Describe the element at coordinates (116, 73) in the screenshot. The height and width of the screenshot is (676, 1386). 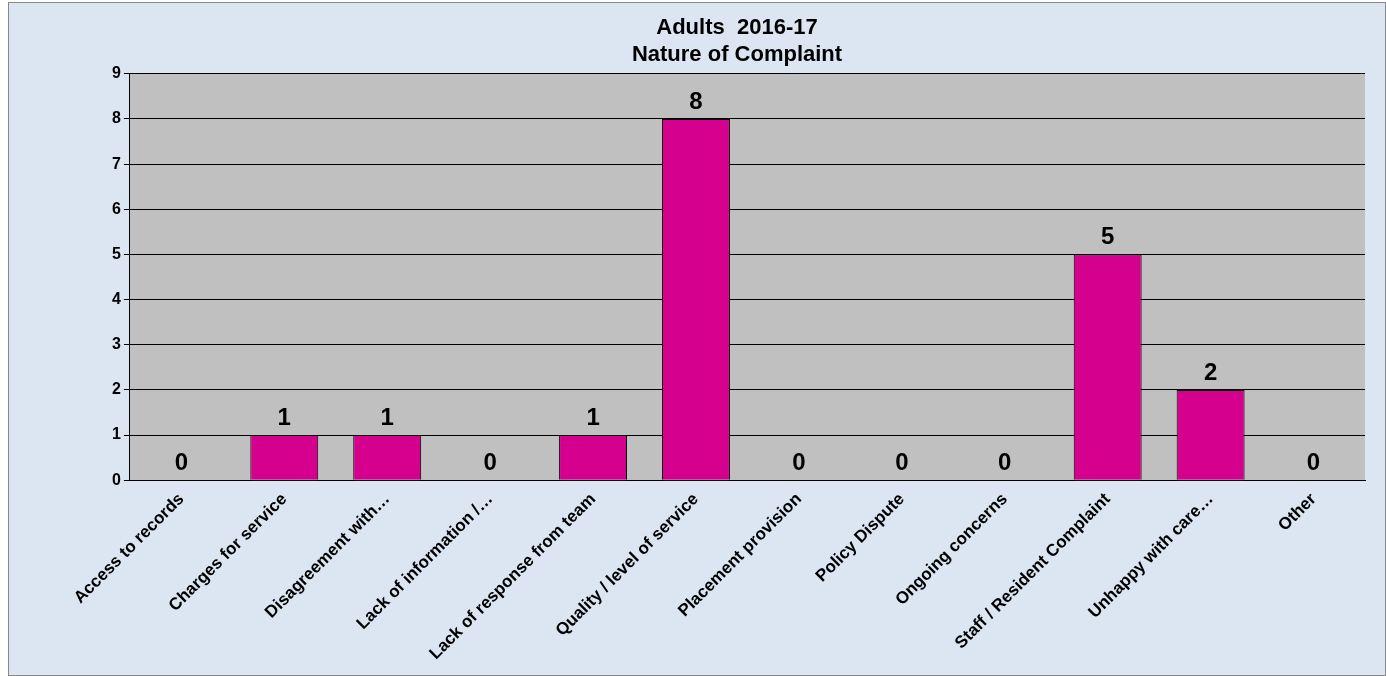
I see `y-tick-label: 9` at that location.